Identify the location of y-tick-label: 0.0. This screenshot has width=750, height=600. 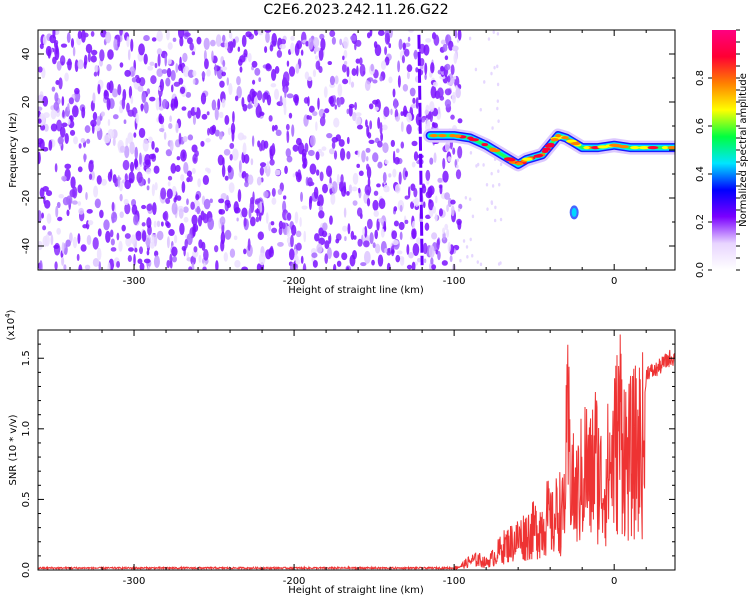
(26, 570).